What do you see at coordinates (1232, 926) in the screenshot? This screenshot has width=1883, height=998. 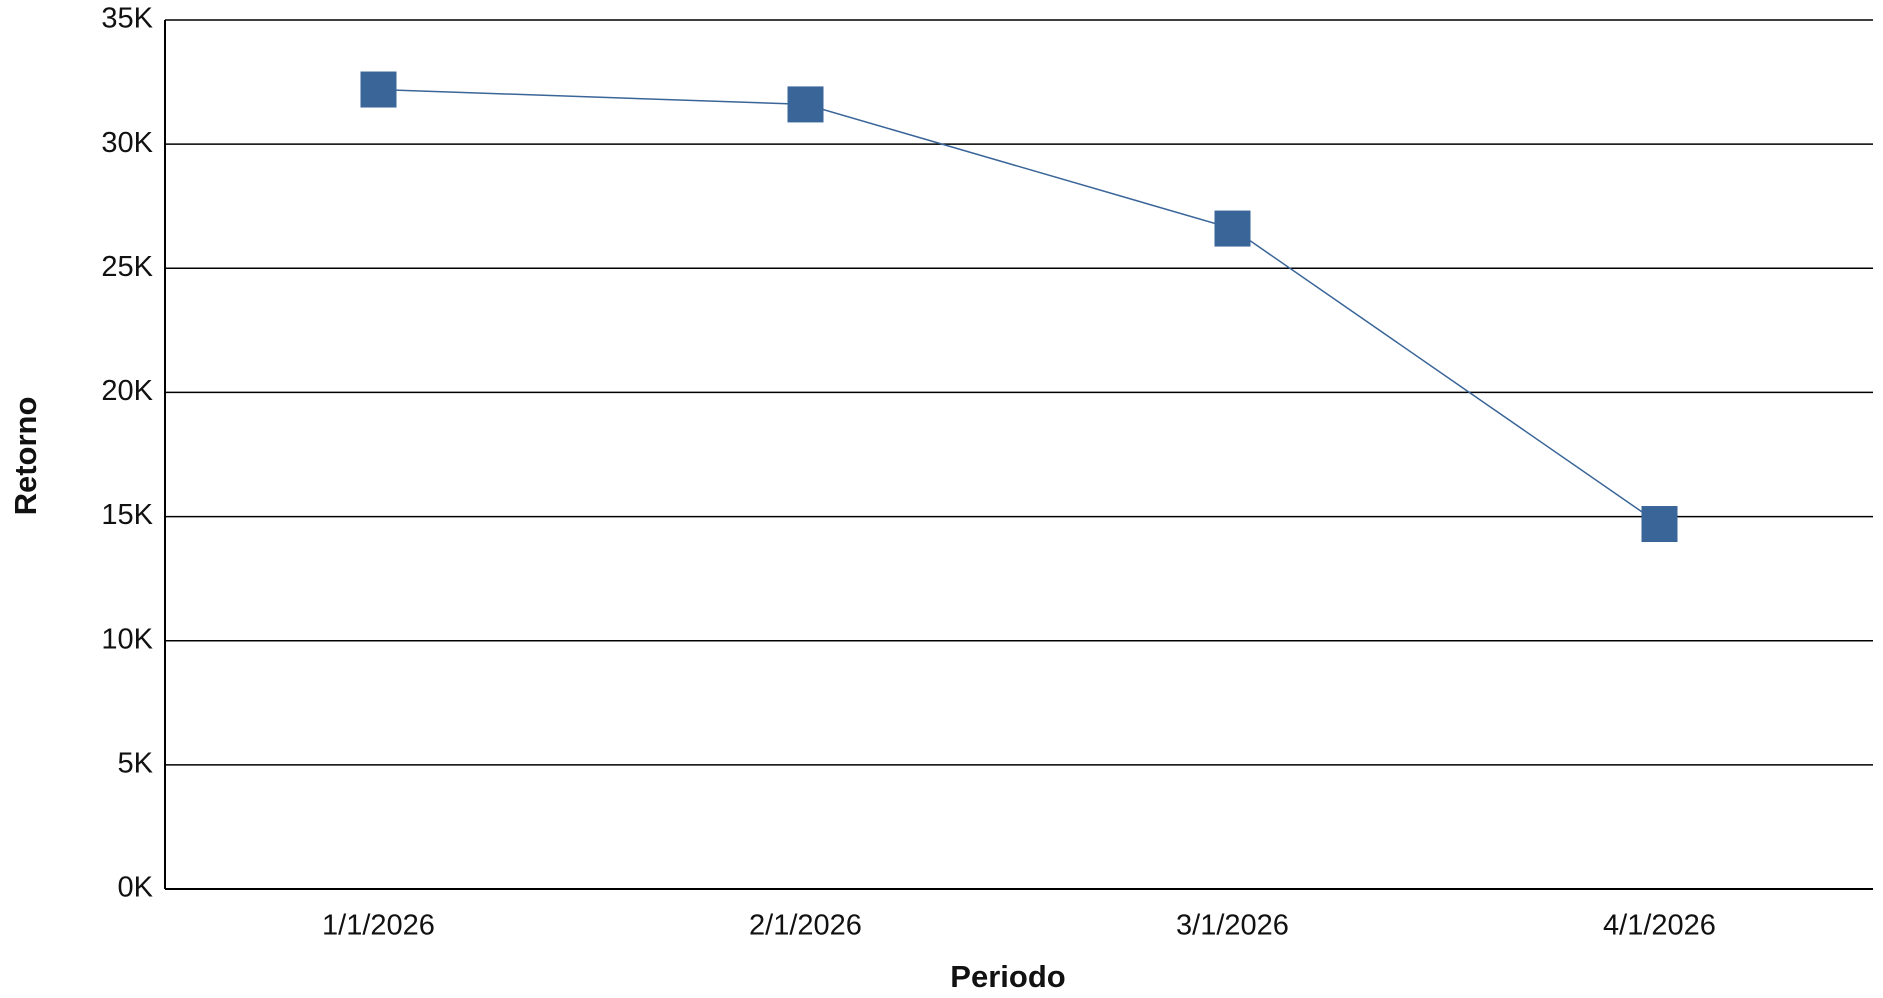 I see `x-tick-label: 3/1/2026` at bounding box center [1232, 926].